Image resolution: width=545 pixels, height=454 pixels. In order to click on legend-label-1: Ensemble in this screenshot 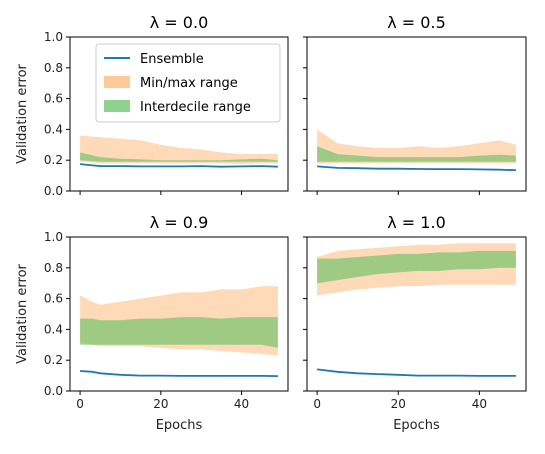, I will do `click(172, 59)`.